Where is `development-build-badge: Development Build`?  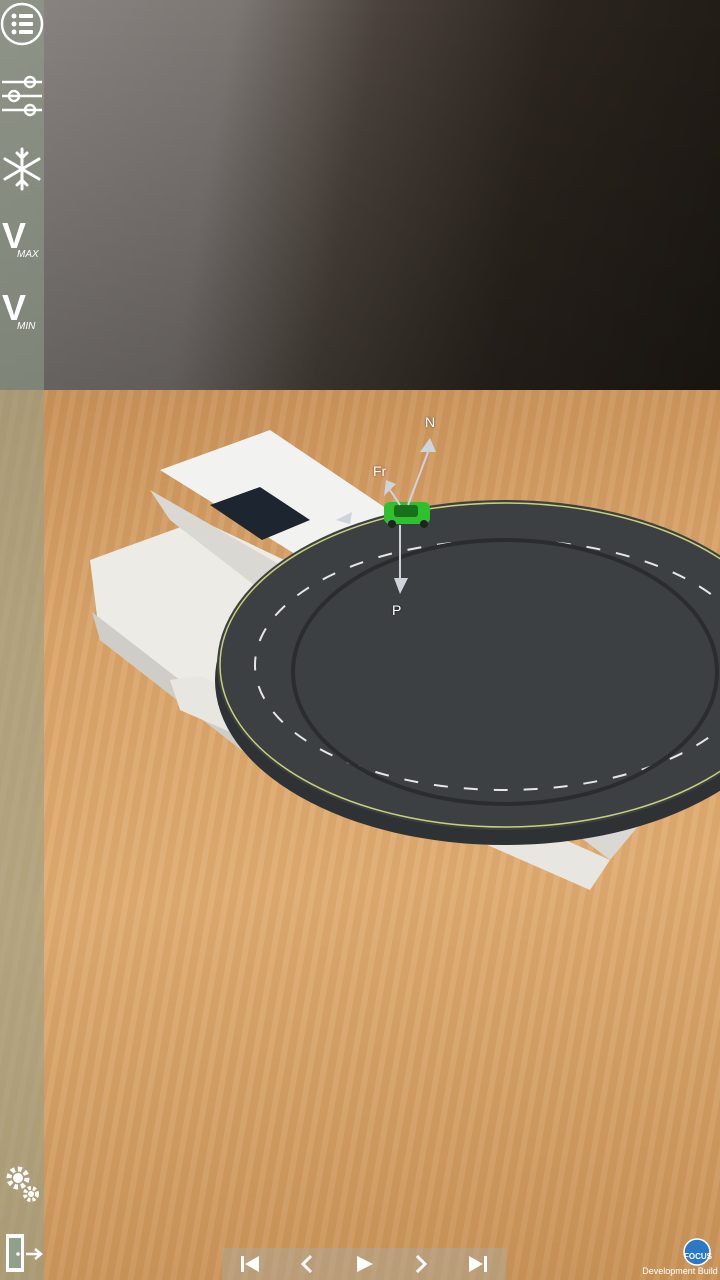 development-build-badge: Development Build is located at coordinates (680, 1256).